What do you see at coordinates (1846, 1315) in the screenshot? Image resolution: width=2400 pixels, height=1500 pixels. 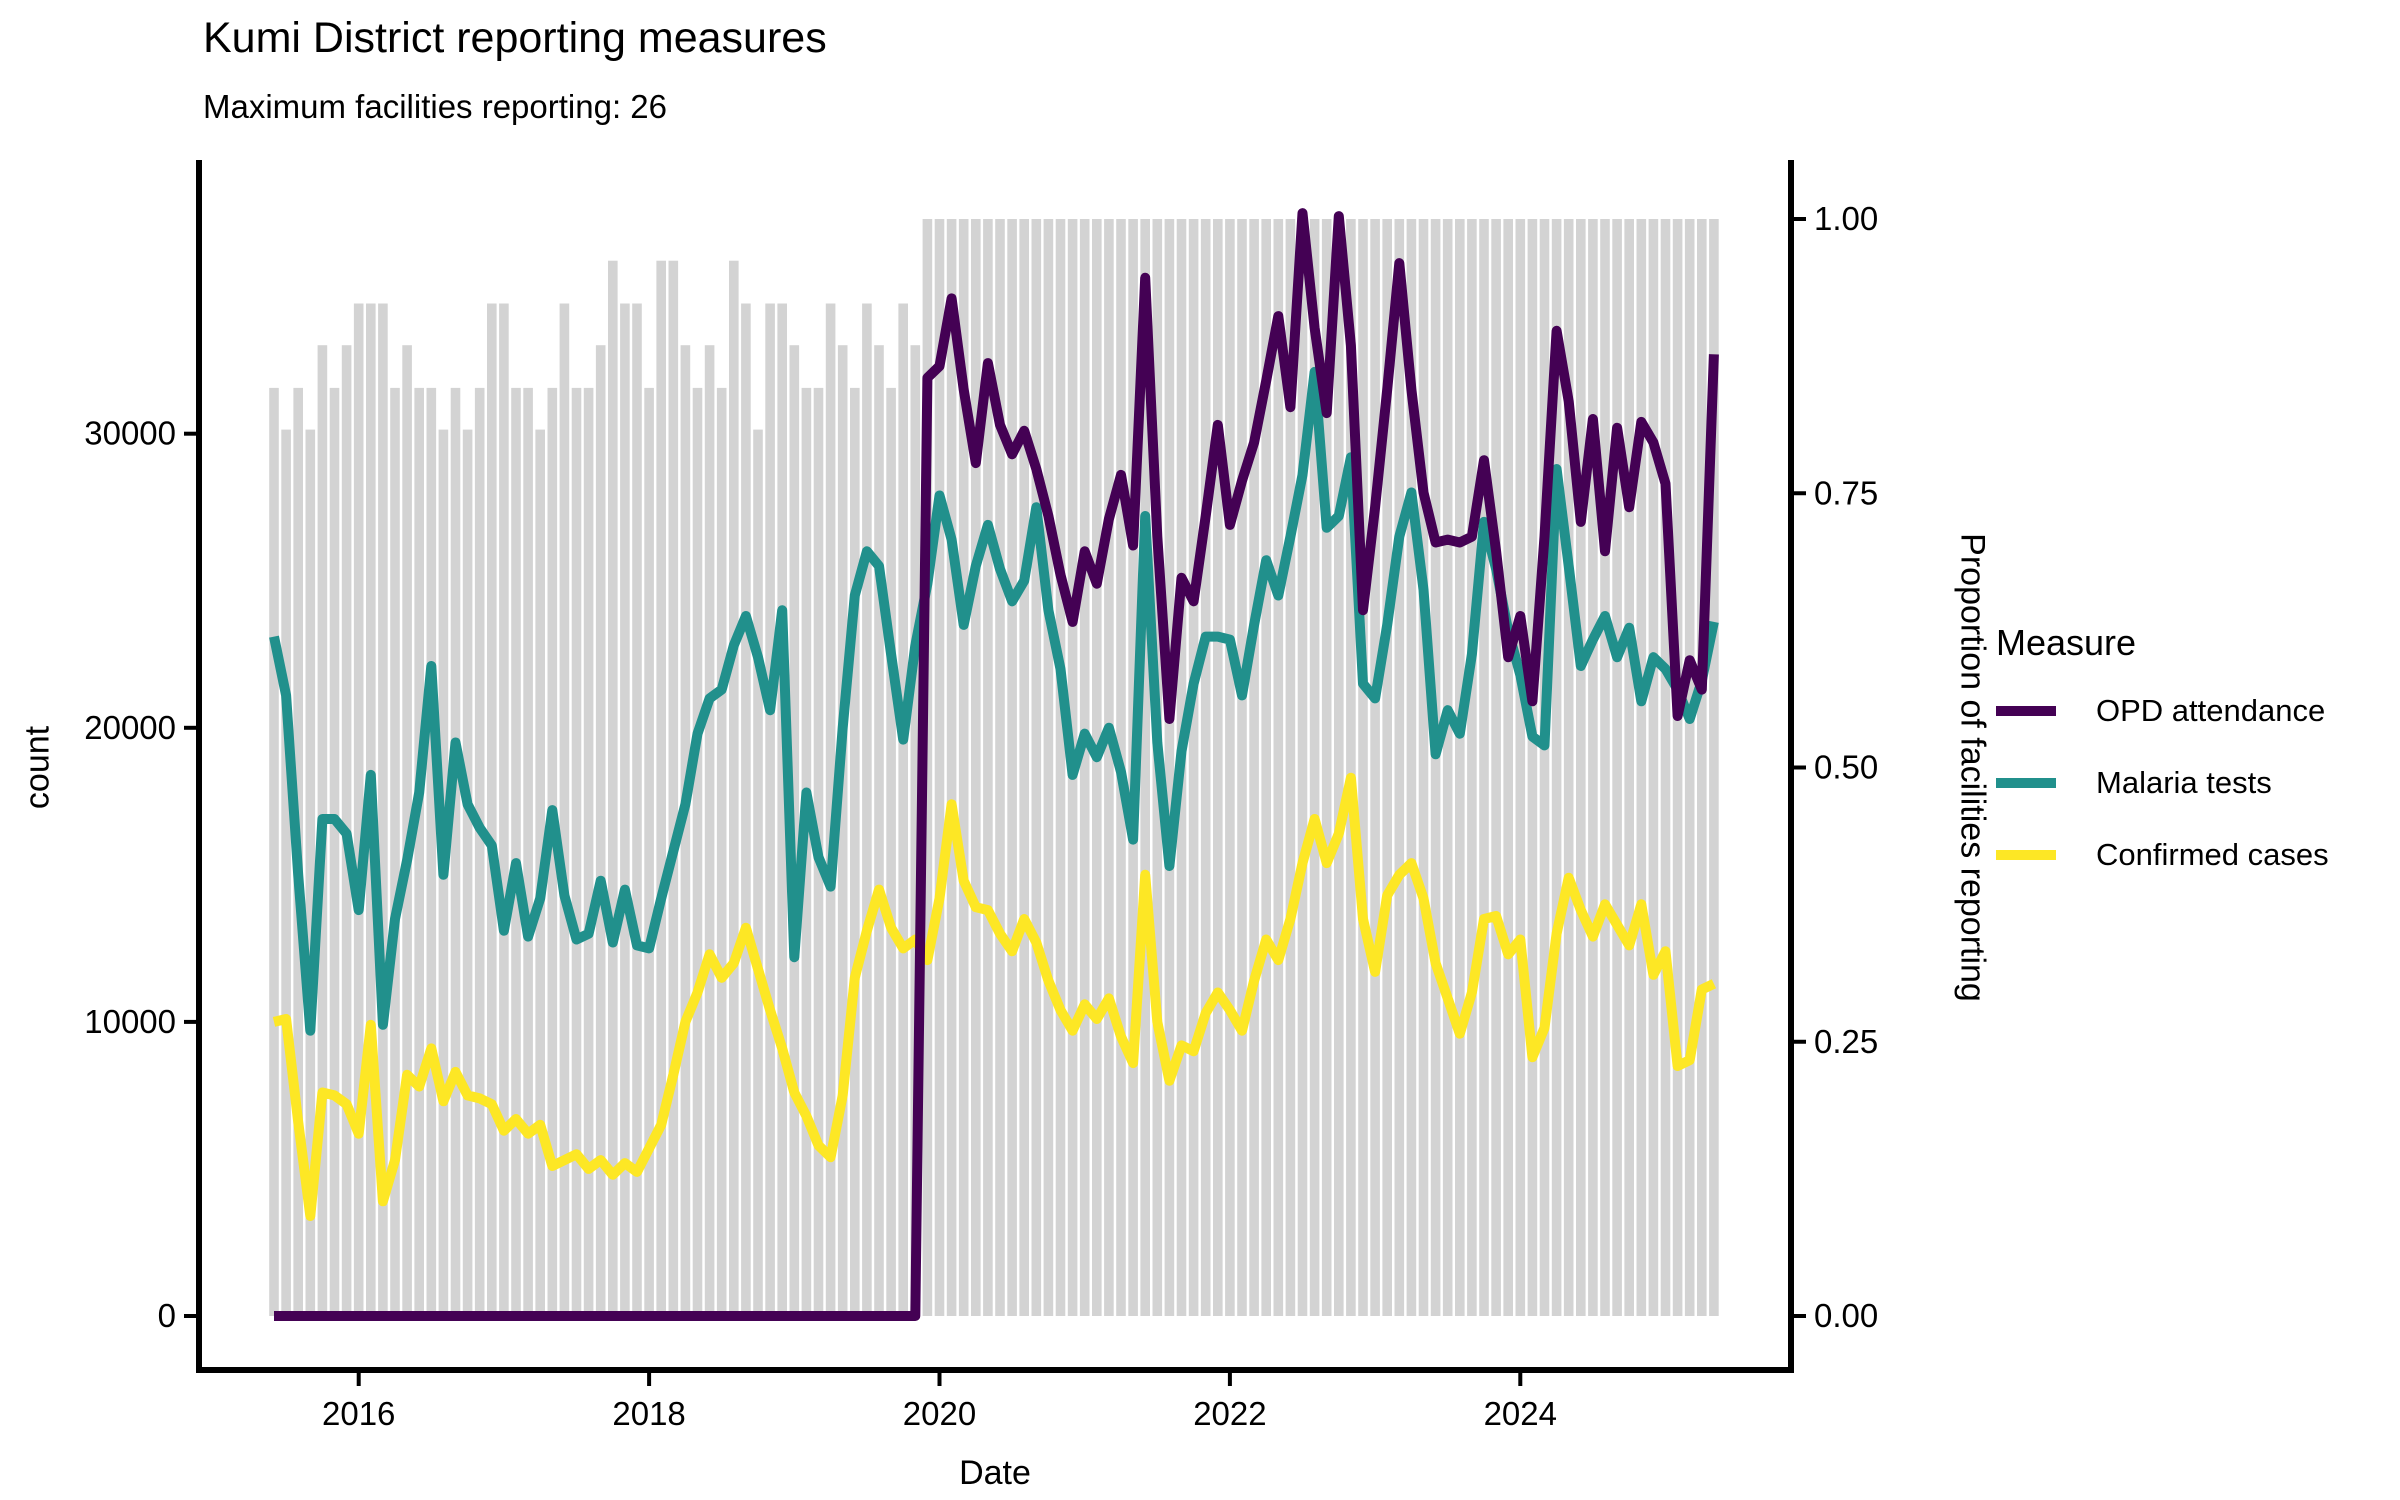 I see `y-tick-label-right: 0.00` at bounding box center [1846, 1315].